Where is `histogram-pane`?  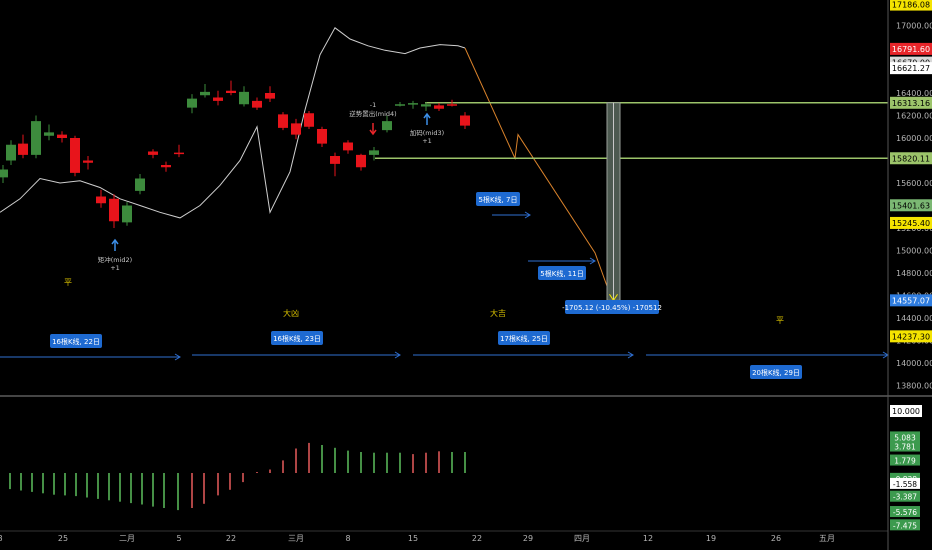 histogram-pane is located at coordinates (237, 476).